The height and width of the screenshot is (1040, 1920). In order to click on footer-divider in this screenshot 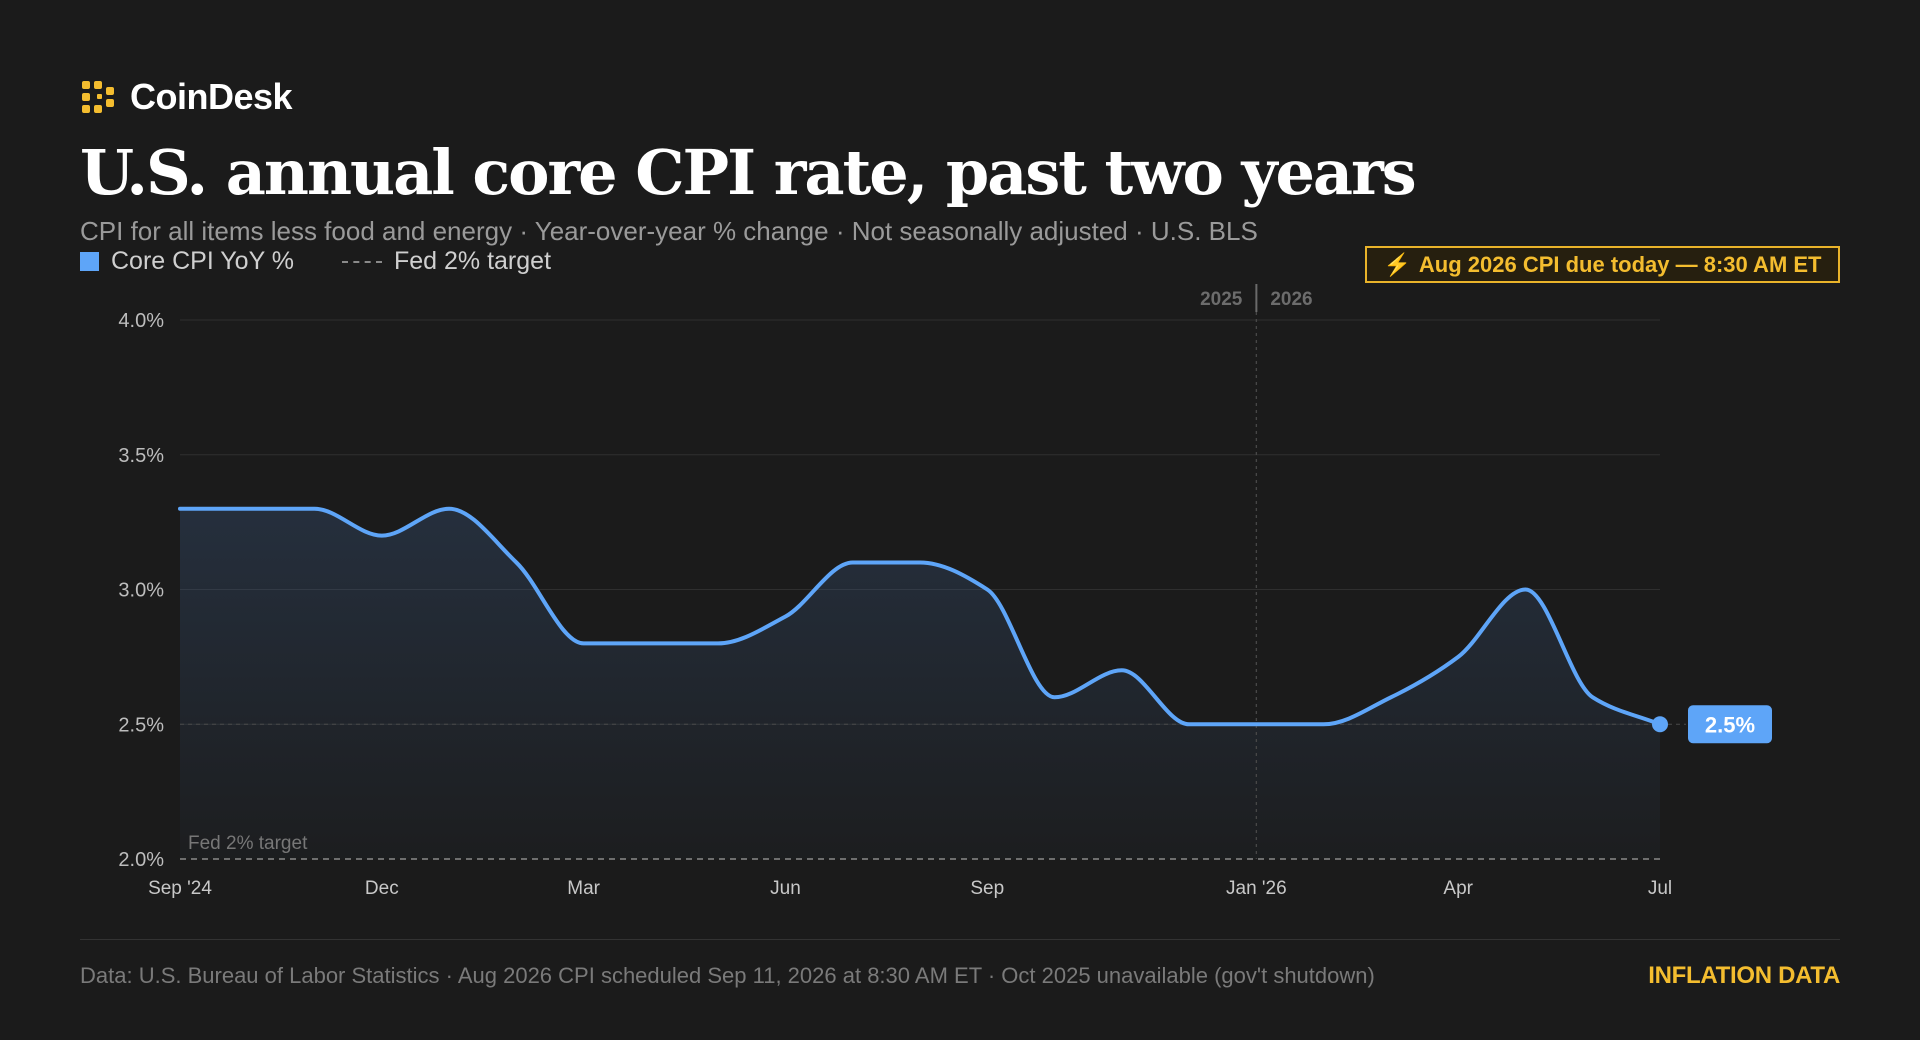, I will do `click(960, 939)`.